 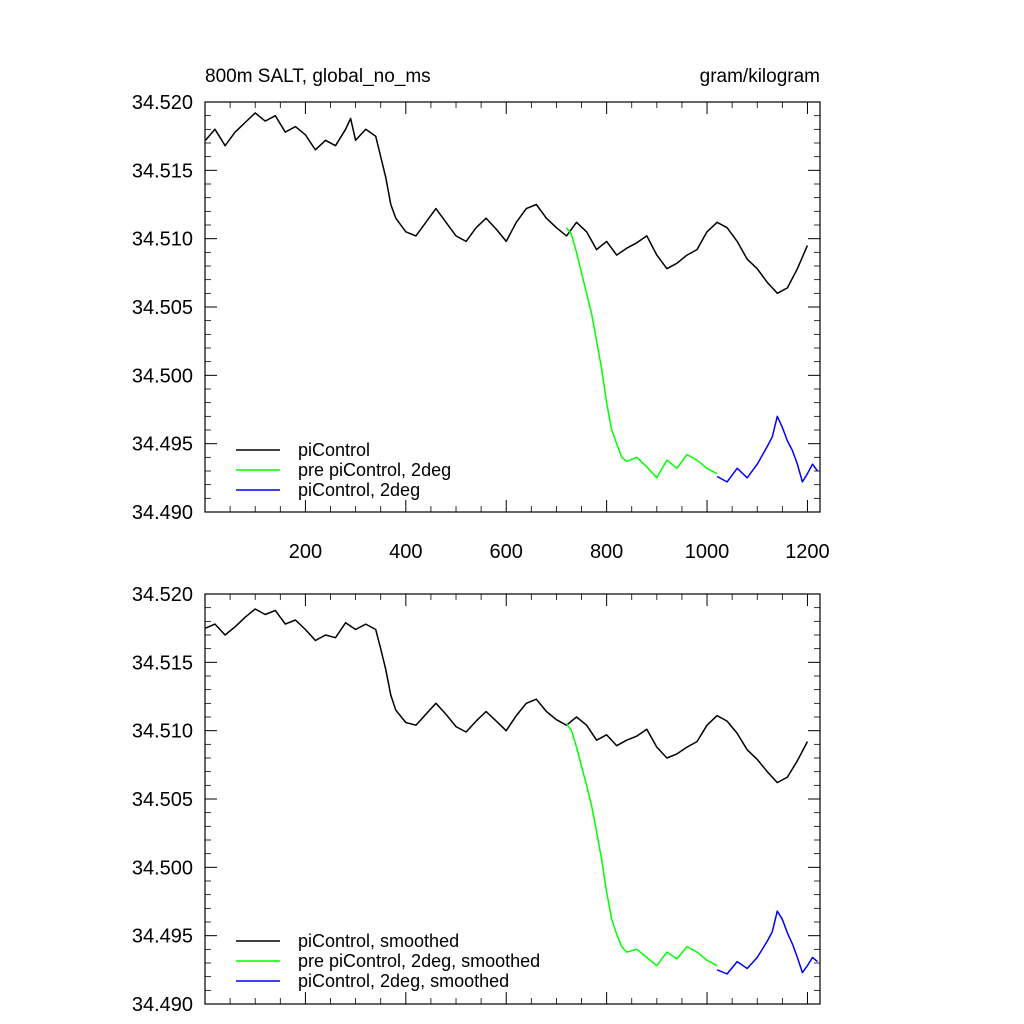 I want to click on legend-label-2: piControl, 2deg, so click(x=359, y=490).